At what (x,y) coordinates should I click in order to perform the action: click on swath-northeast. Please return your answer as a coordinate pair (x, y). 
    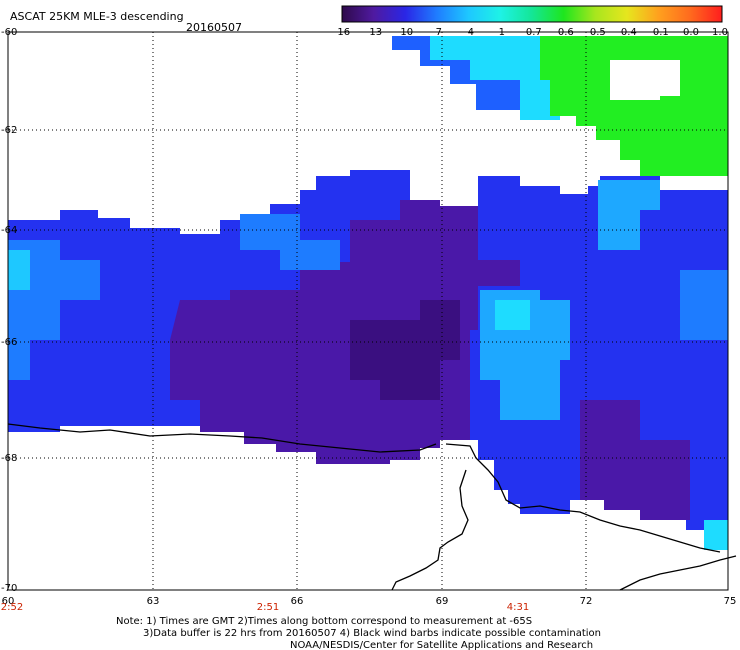
    Looking at the image, I should click on (456, 73).